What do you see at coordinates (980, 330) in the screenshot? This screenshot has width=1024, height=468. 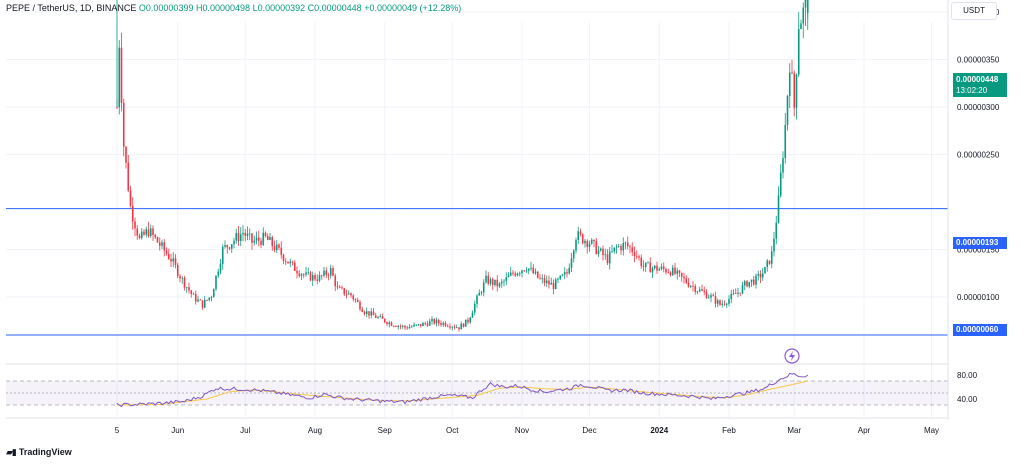 I see `level-tag-lower: 0.00000060` at bounding box center [980, 330].